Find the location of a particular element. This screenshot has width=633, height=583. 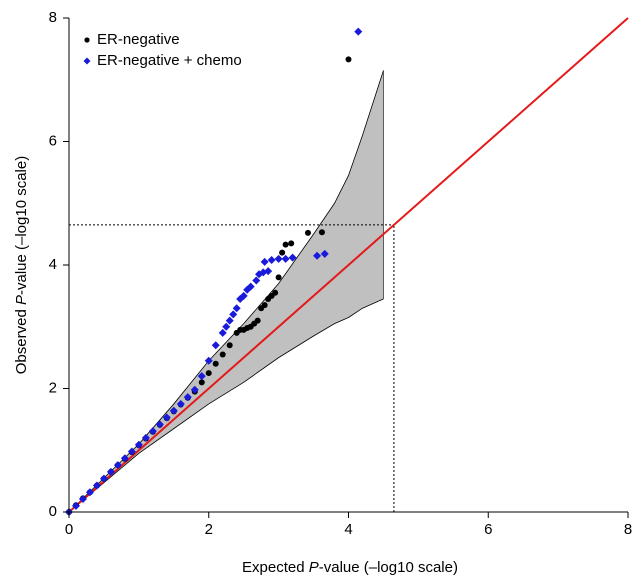

y-tick-label: 0 is located at coordinates (53, 511).